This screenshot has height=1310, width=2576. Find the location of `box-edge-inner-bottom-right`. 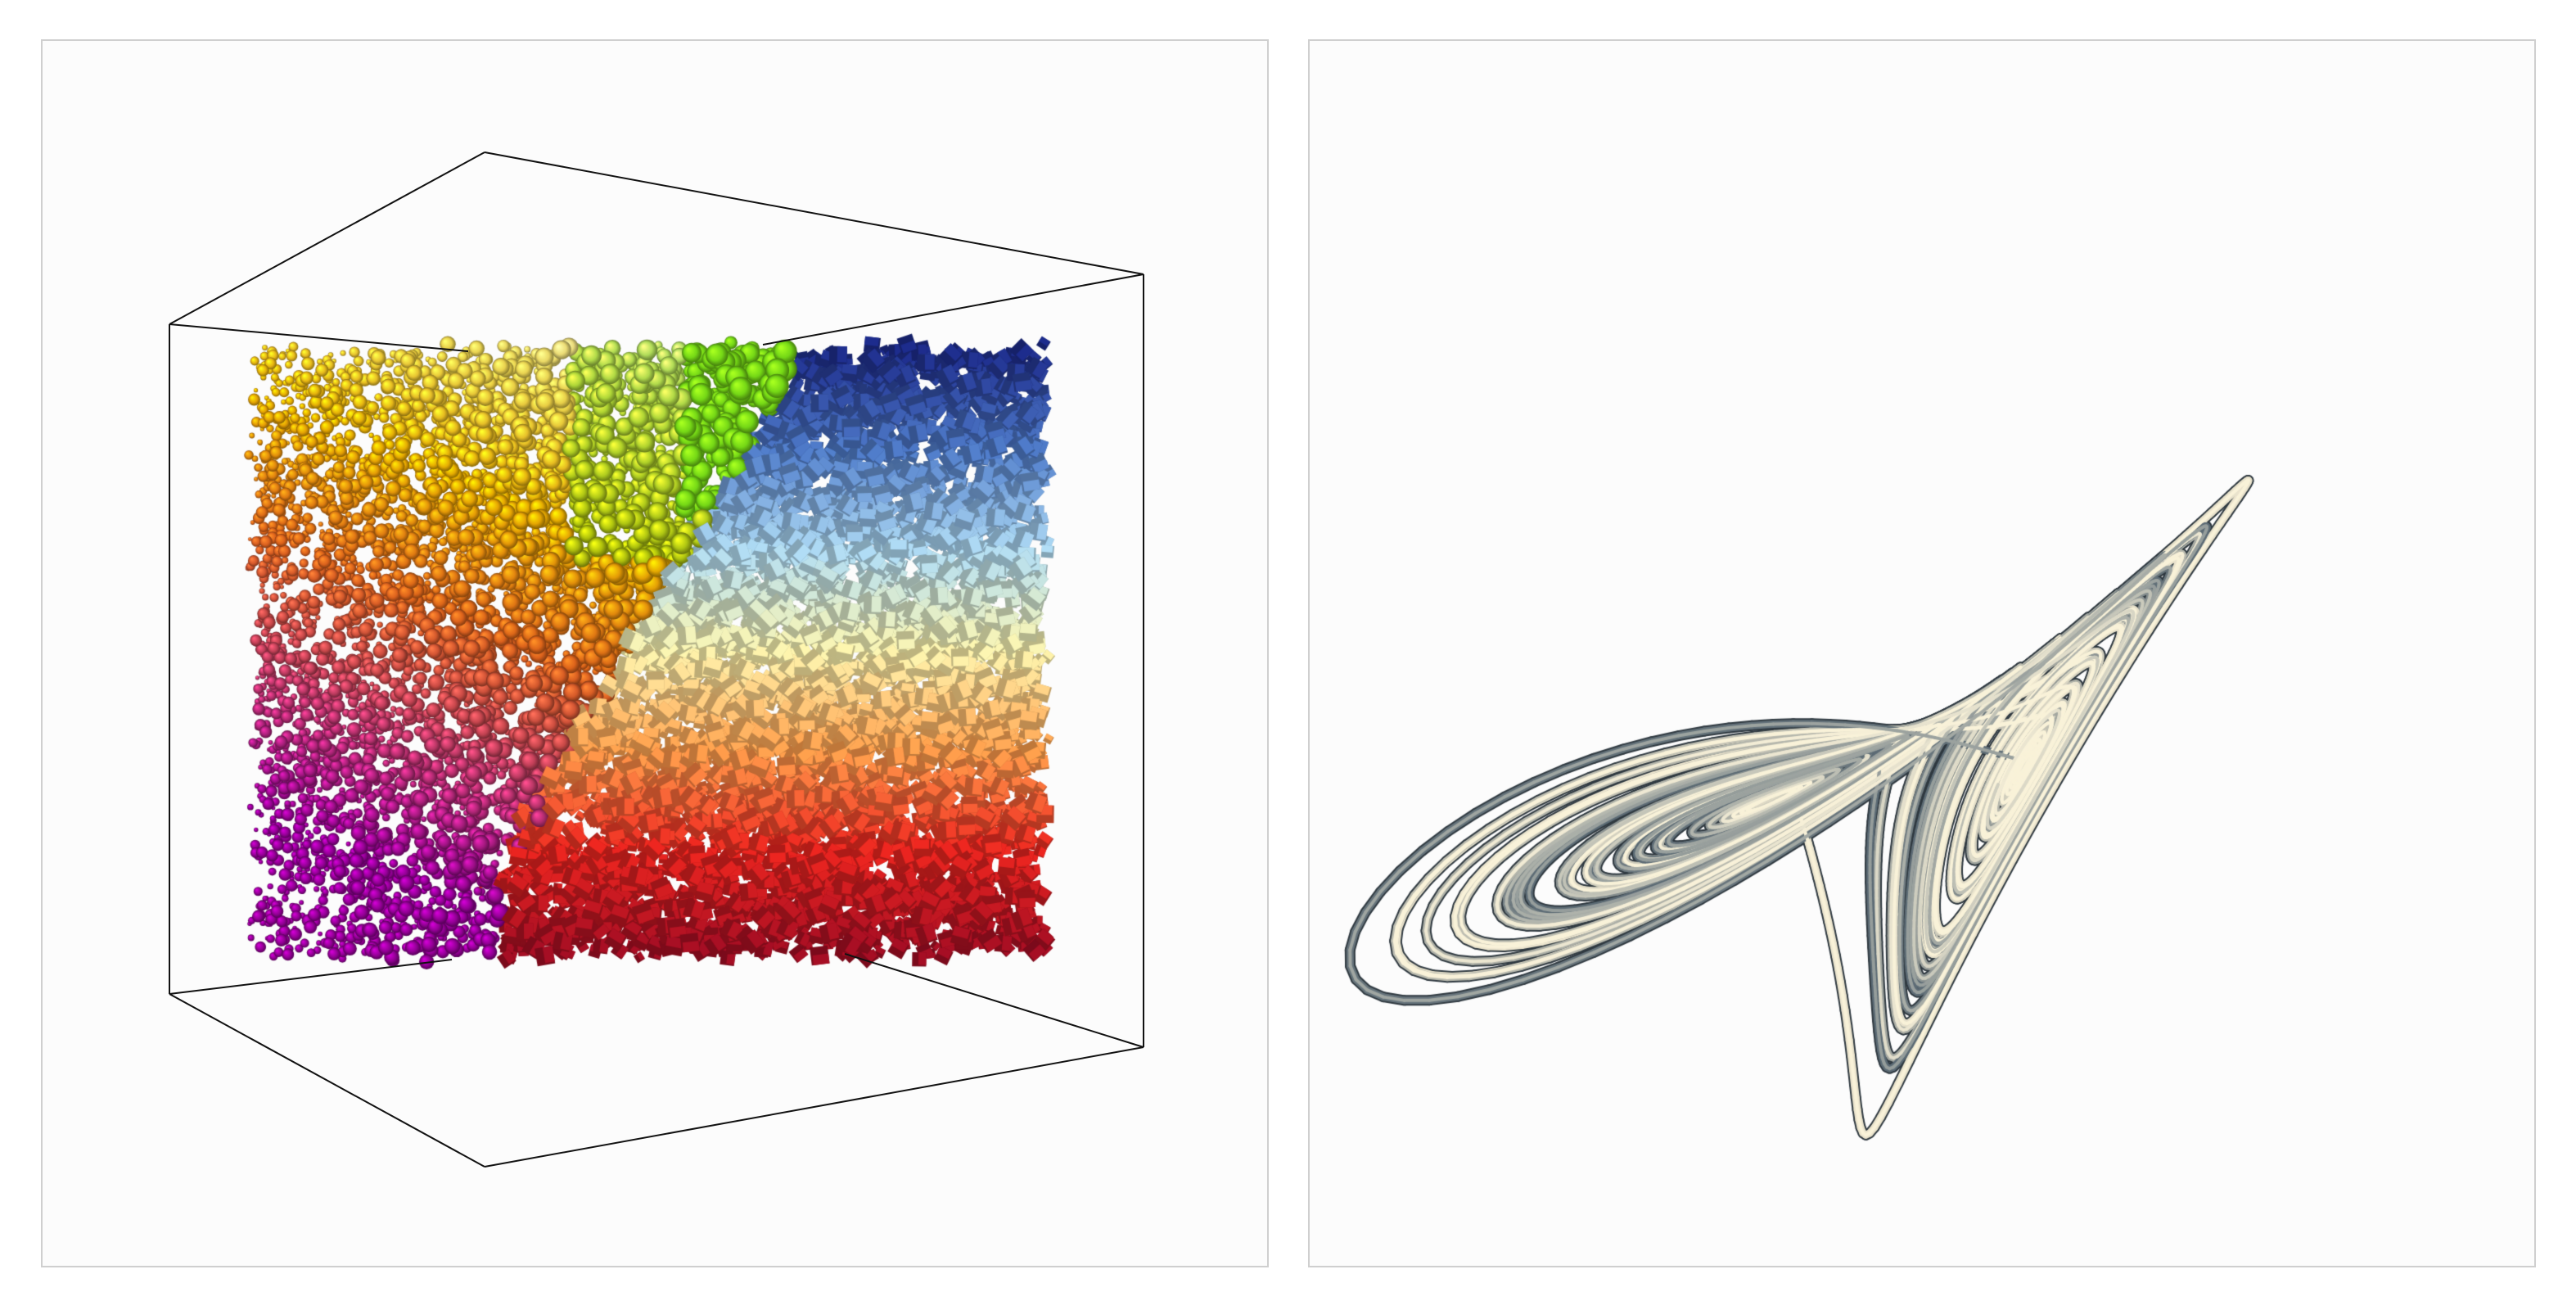

box-edge-inner-bottom-right is located at coordinates (994, 1000).